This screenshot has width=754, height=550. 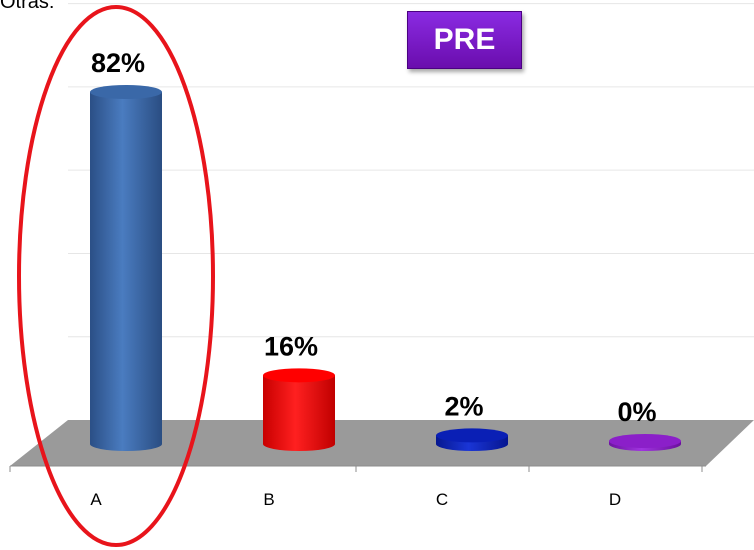 I want to click on bar-D, so click(x=645, y=442).